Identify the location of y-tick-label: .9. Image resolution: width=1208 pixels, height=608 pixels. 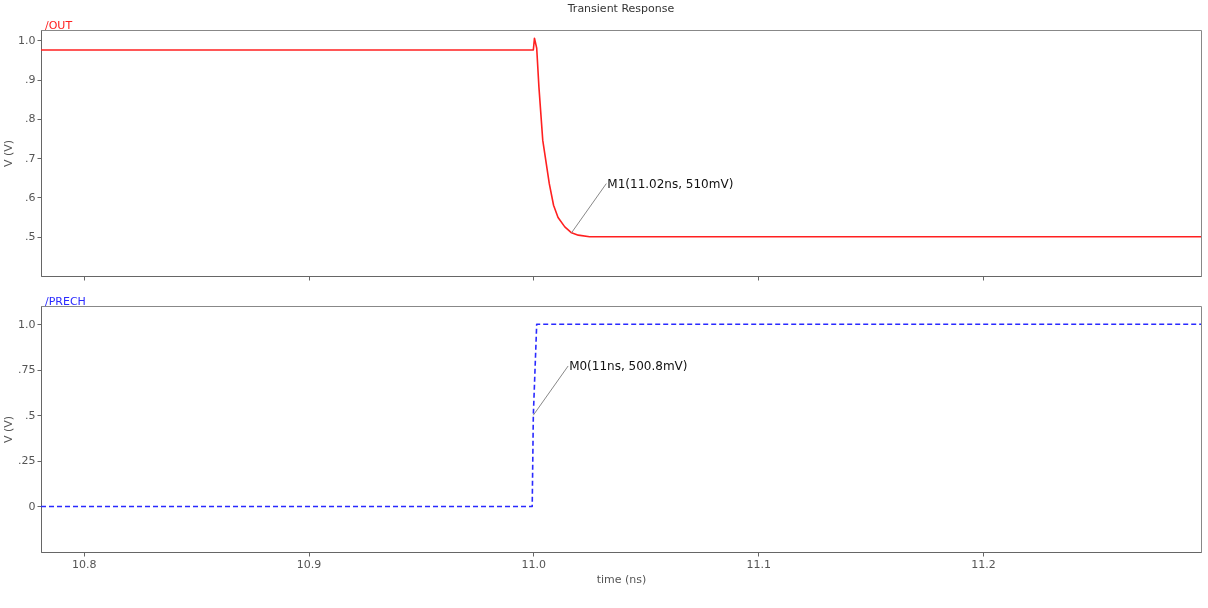
(30, 80).